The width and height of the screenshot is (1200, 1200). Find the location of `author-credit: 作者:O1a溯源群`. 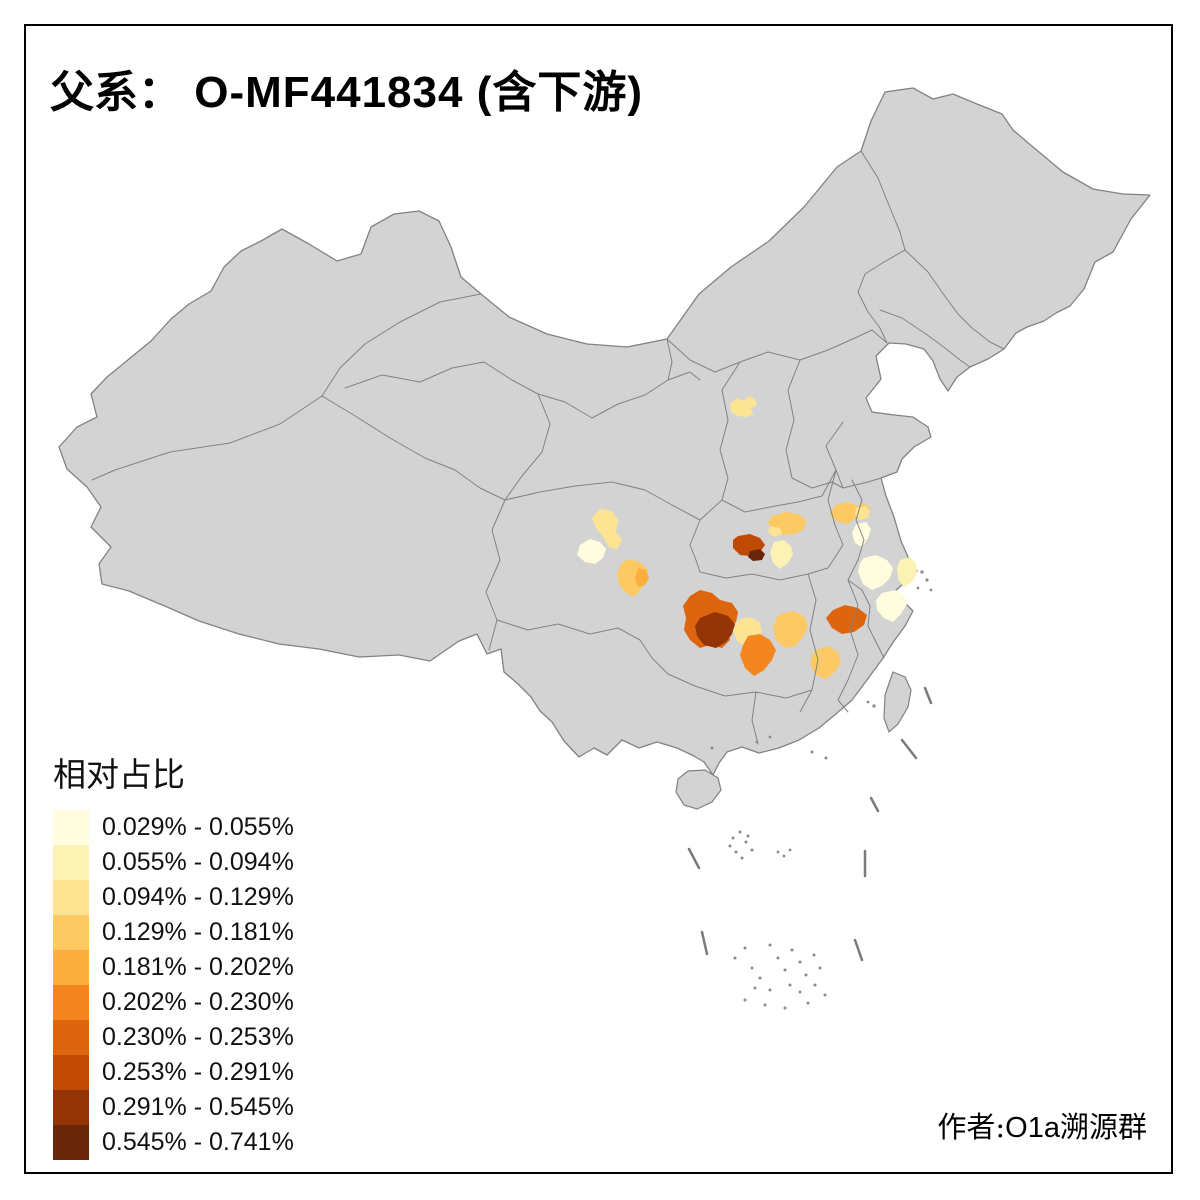

author-credit: 作者:O1a溯源群 is located at coordinates (1042, 1125).